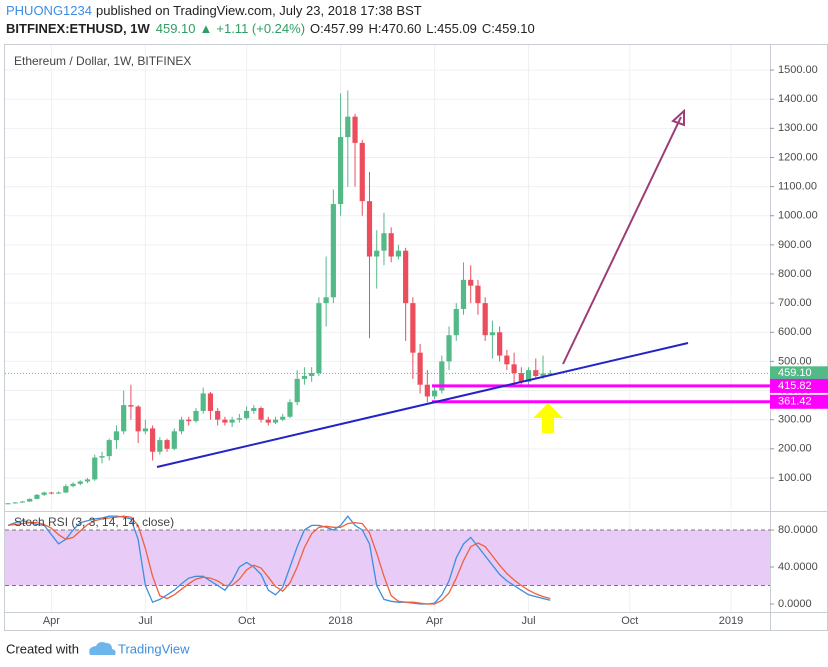  Describe the element at coordinates (798, 157) in the screenshot. I see `y-tick-label: 1200.00` at that location.